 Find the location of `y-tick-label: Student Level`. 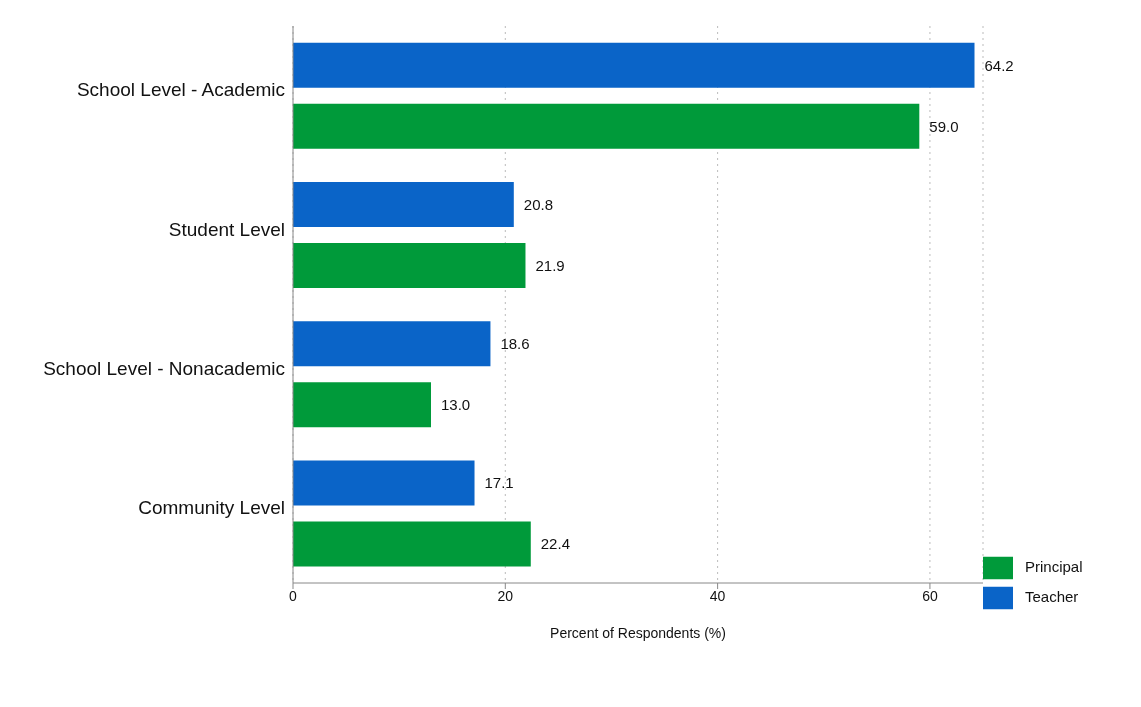

y-tick-label: Student Level is located at coordinates (226, 229).